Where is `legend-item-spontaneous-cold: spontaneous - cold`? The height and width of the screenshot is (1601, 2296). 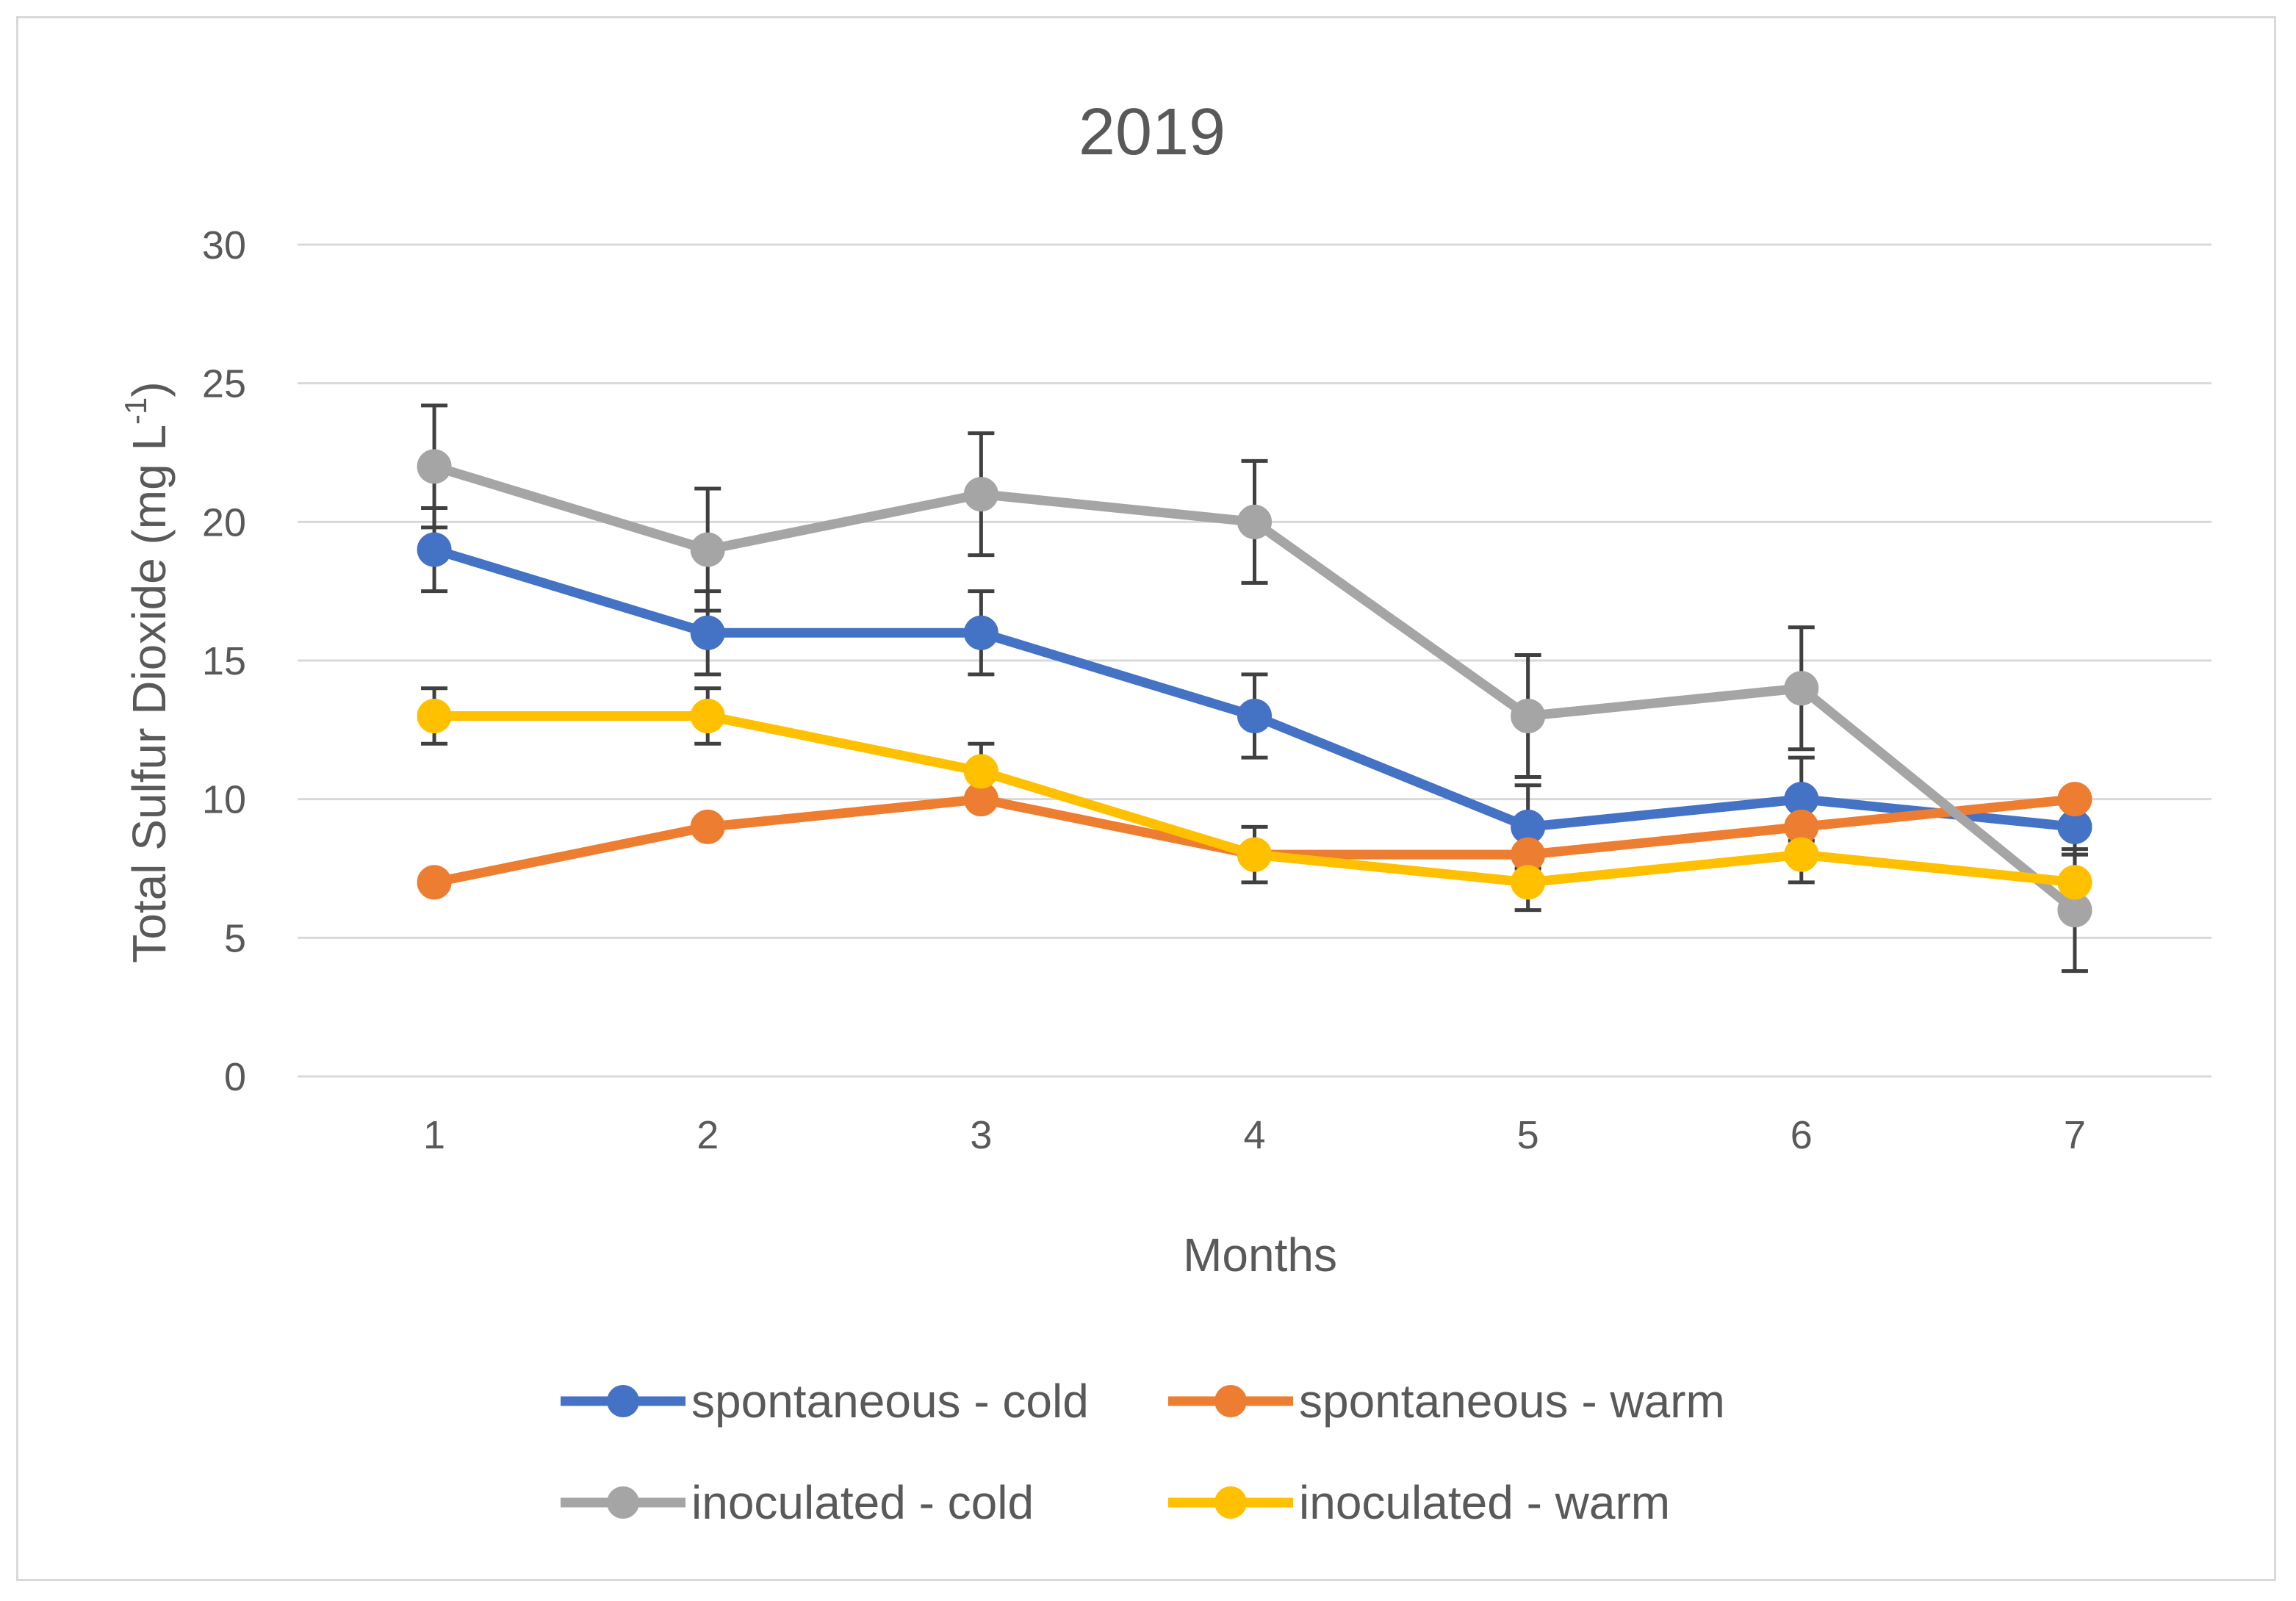
legend-item-spontaneous-cold: spontaneous - cold is located at coordinates (825, 1401).